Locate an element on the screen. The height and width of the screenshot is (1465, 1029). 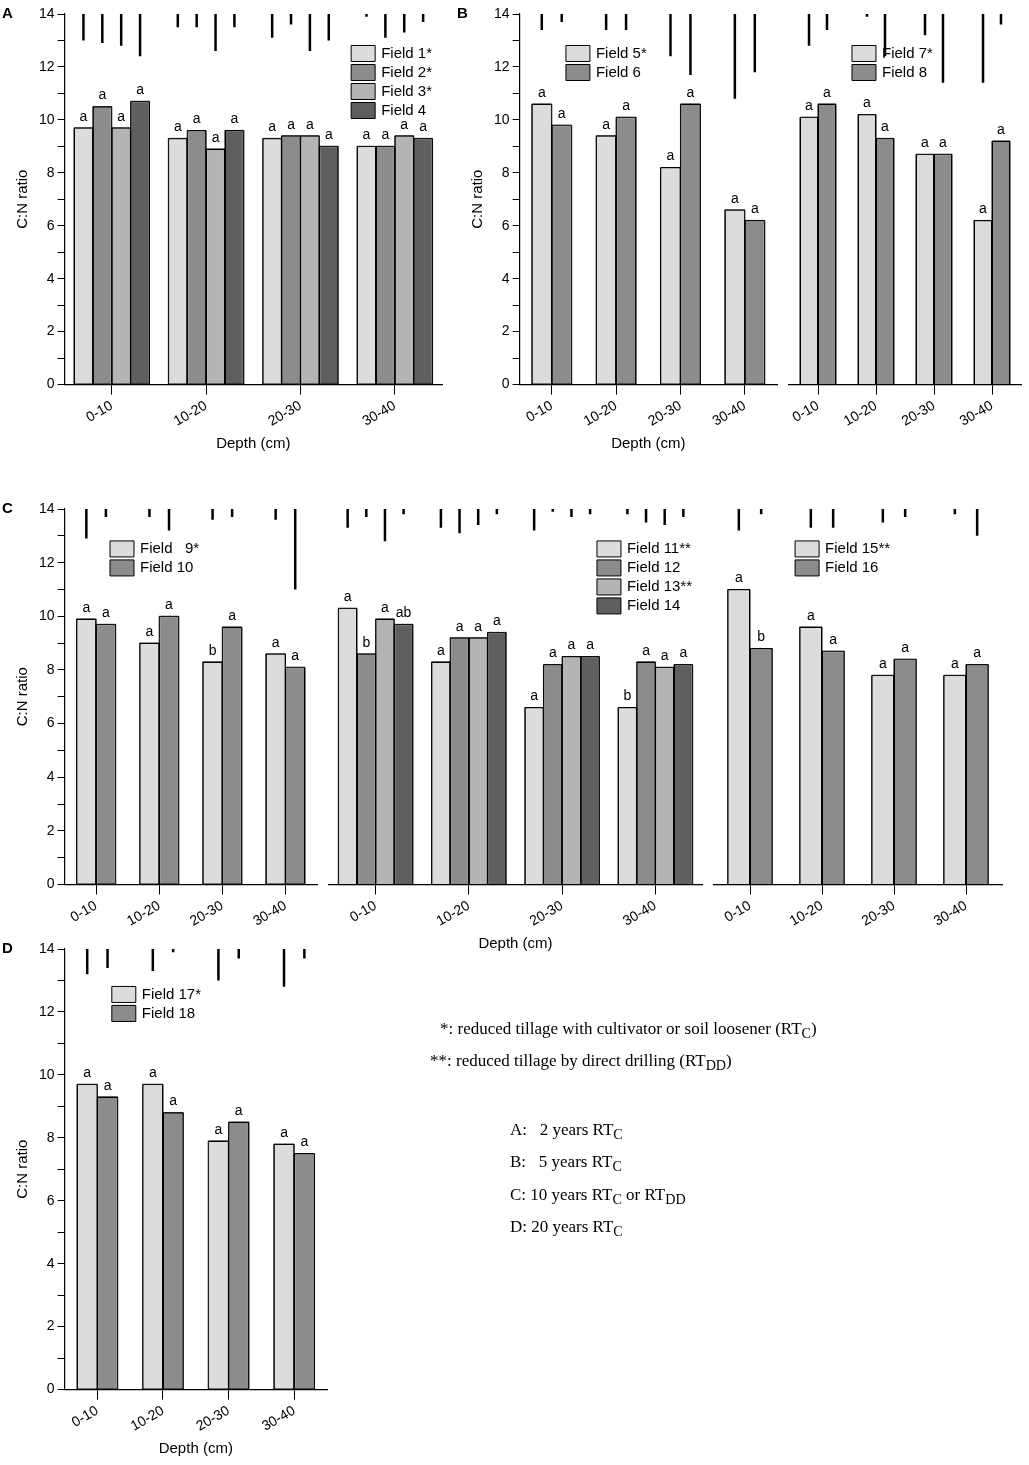
chart-title: D is located at coordinates (7, 948).